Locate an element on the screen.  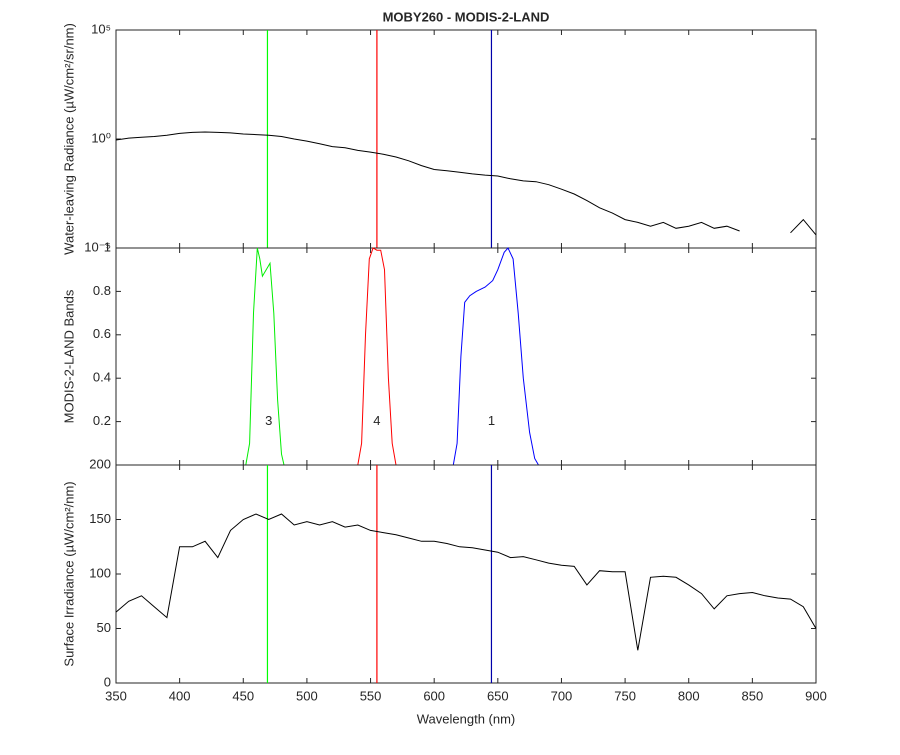
band-label: 4 is located at coordinates (376, 420).